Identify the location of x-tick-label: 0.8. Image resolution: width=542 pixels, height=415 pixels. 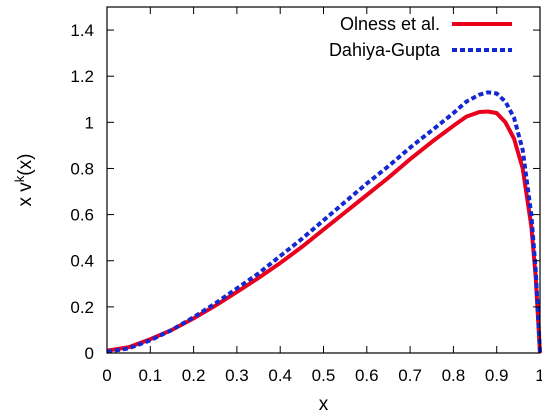
(454, 375).